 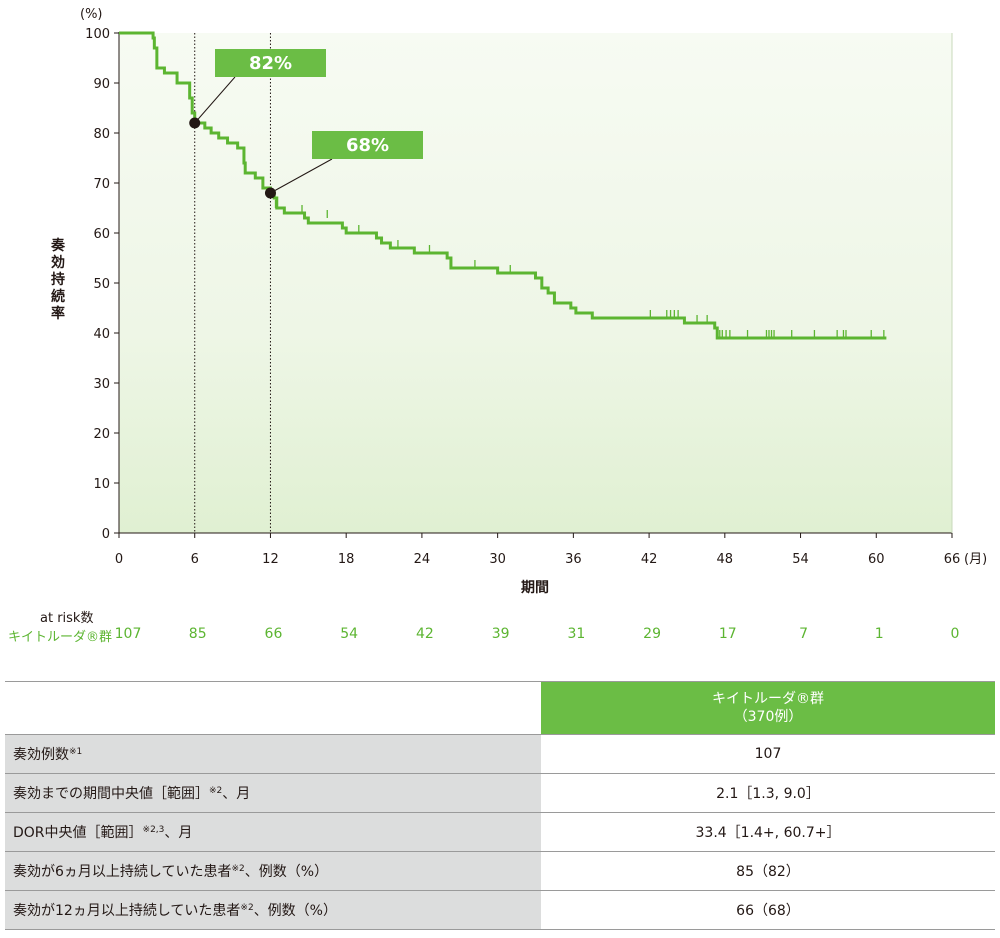 What do you see at coordinates (879, 634) in the screenshot?
I see `at-risk-value: 1` at bounding box center [879, 634].